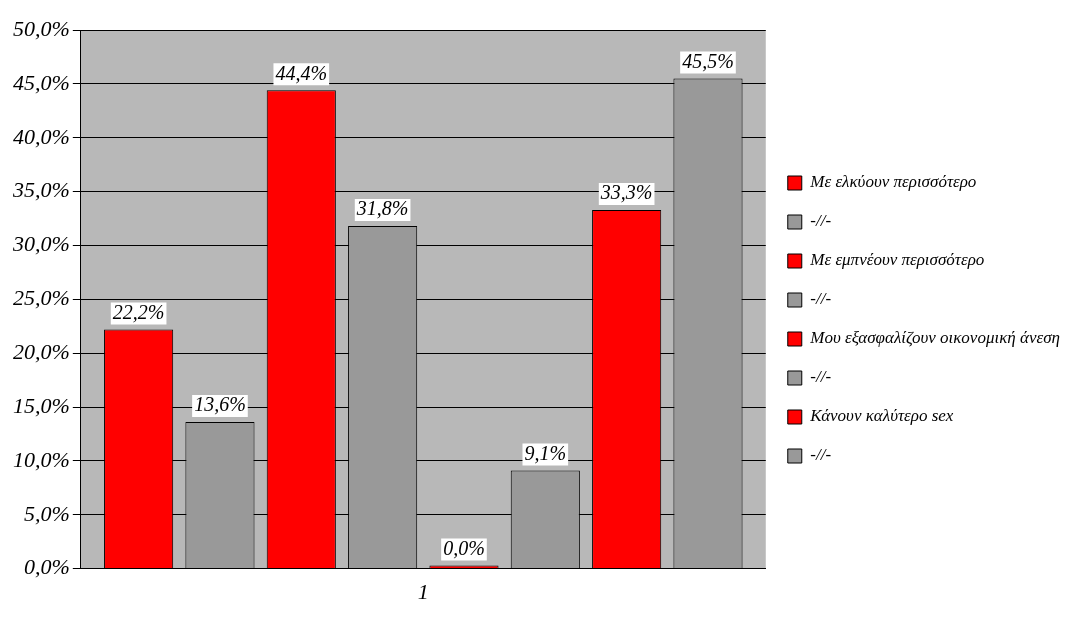  What do you see at coordinates (423, 591) in the screenshot?
I see `x-tick-label: 1` at bounding box center [423, 591].